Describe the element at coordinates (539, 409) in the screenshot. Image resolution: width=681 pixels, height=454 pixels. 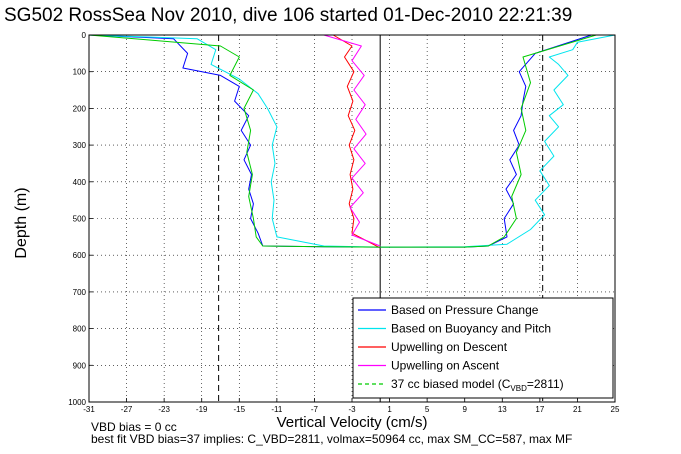
I see `x-tick-label: 17` at that location.